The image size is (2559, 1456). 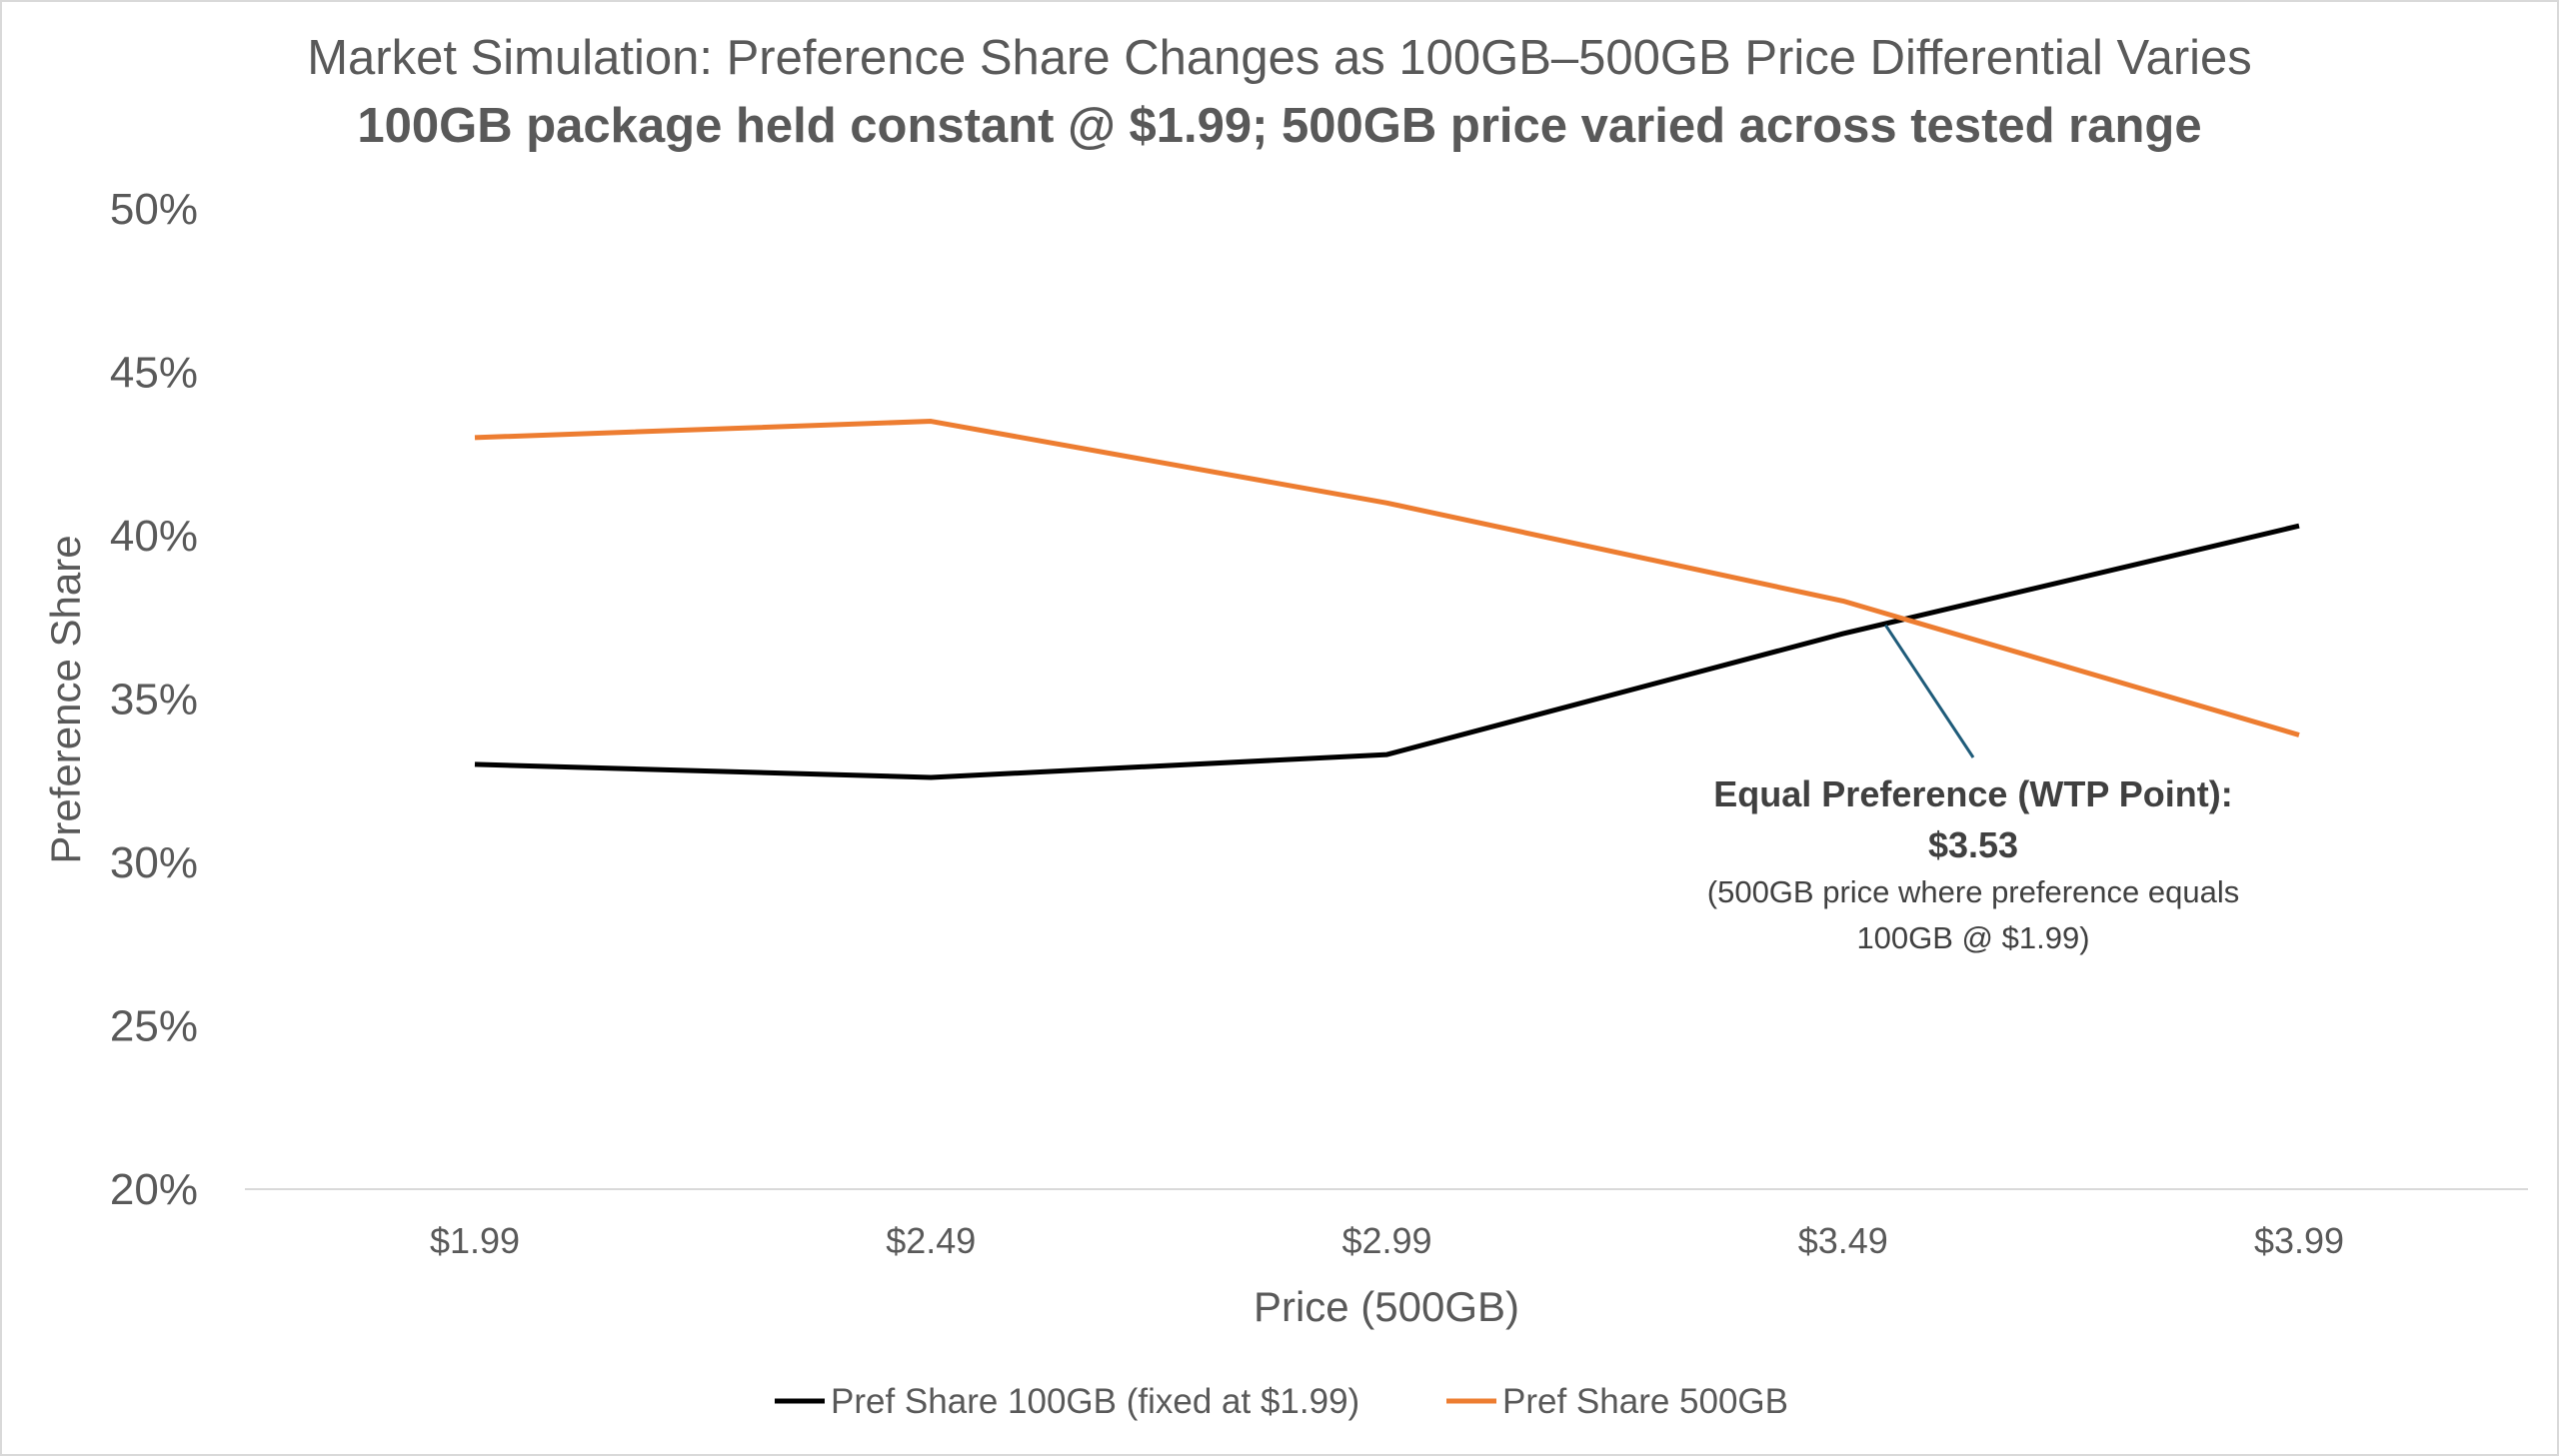 What do you see at coordinates (2299, 1241) in the screenshot?
I see `x-tick-label: $3.99` at bounding box center [2299, 1241].